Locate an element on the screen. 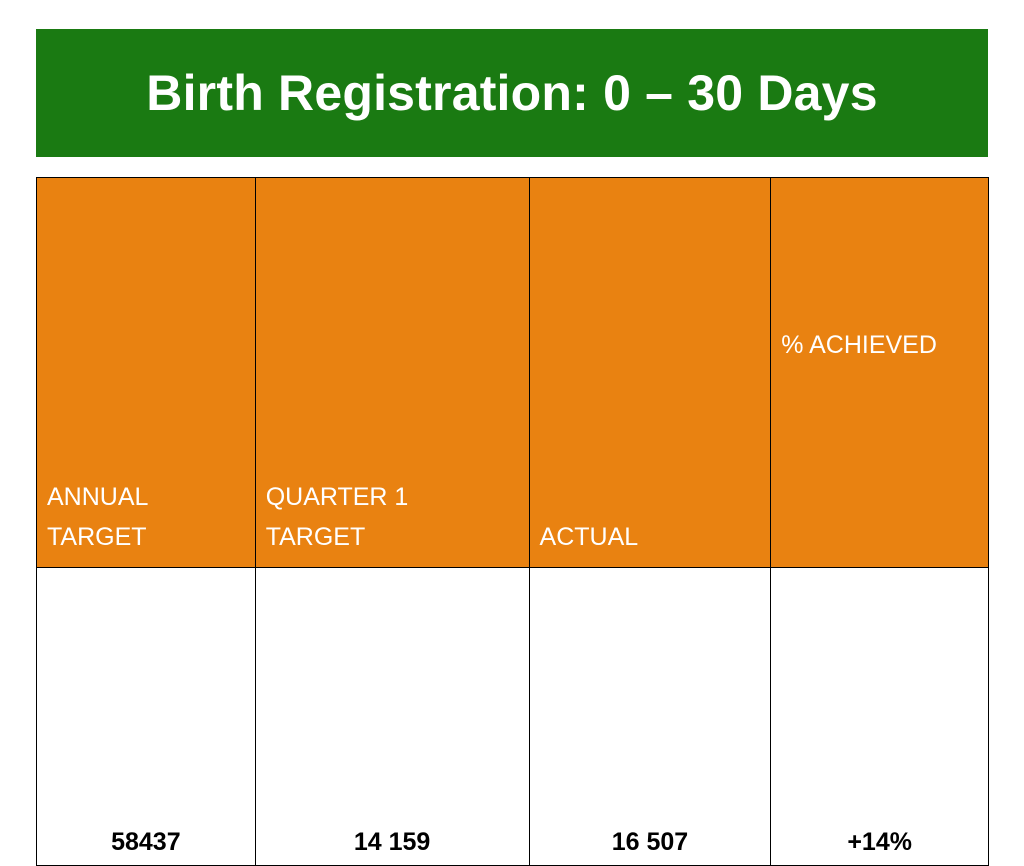 The image size is (1024, 866). slide-title: Birth Registration: 0 – 30 Days is located at coordinates (512, 93).